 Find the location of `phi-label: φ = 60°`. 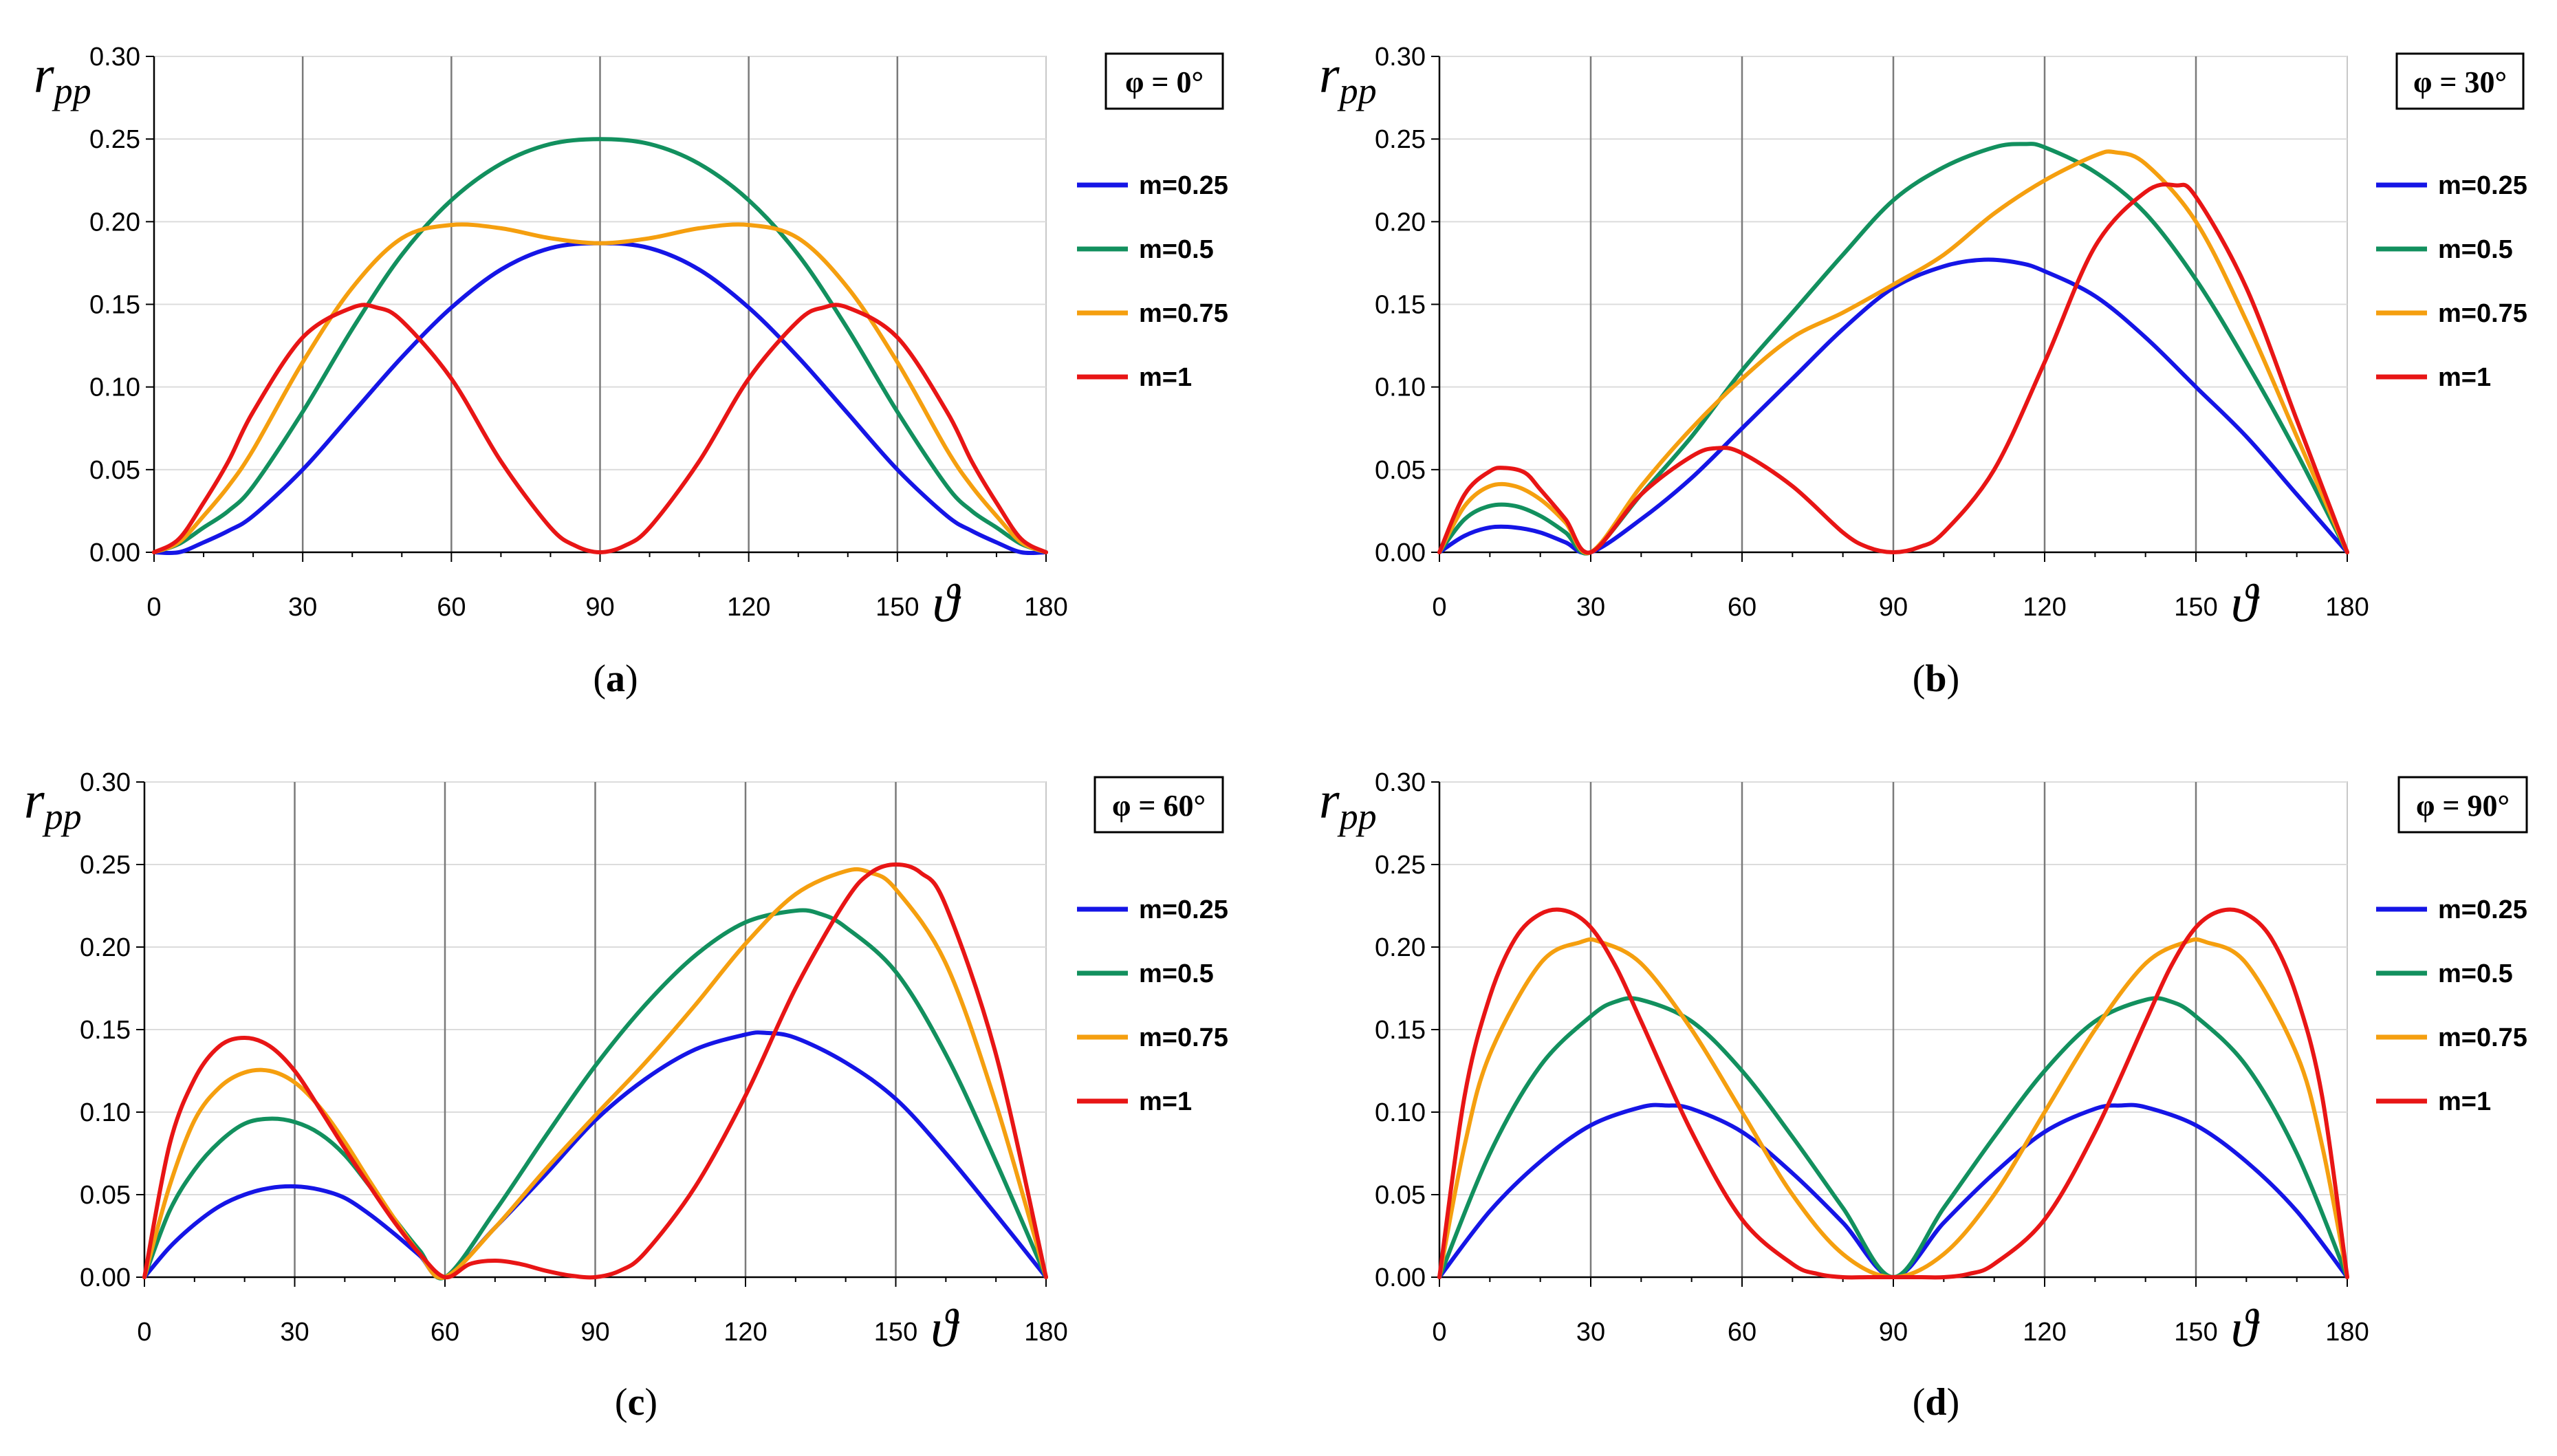

phi-label: φ = 60° is located at coordinates (1159, 806).